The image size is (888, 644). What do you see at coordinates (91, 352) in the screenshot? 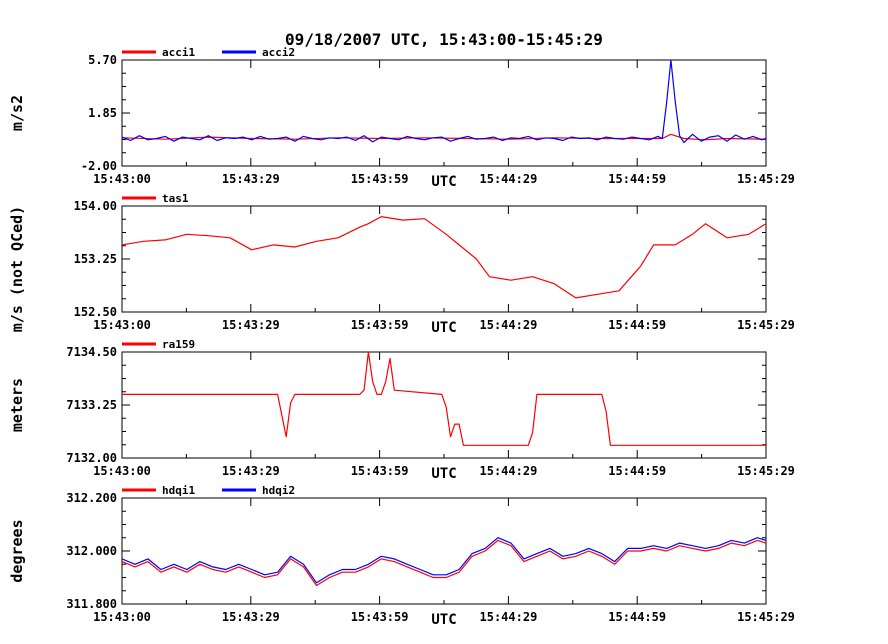
I see `y-tick-label: 7134.50` at bounding box center [91, 352].